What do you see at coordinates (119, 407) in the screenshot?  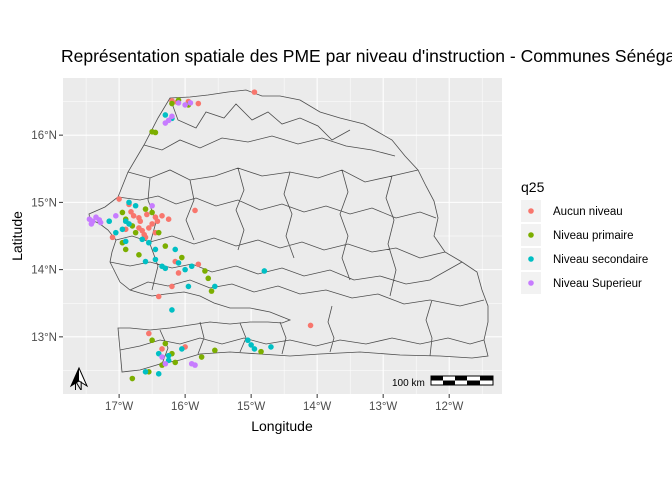 I see `x-tick-label: 17°W` at bounding box center [119, 407].